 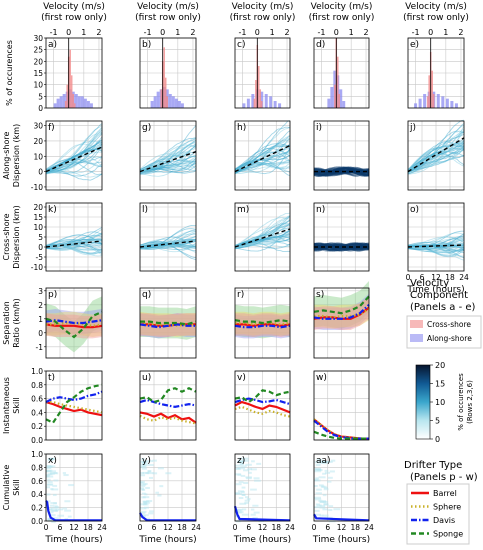 I want to click on y-tick-label: -5, so click(x=40, y=257).